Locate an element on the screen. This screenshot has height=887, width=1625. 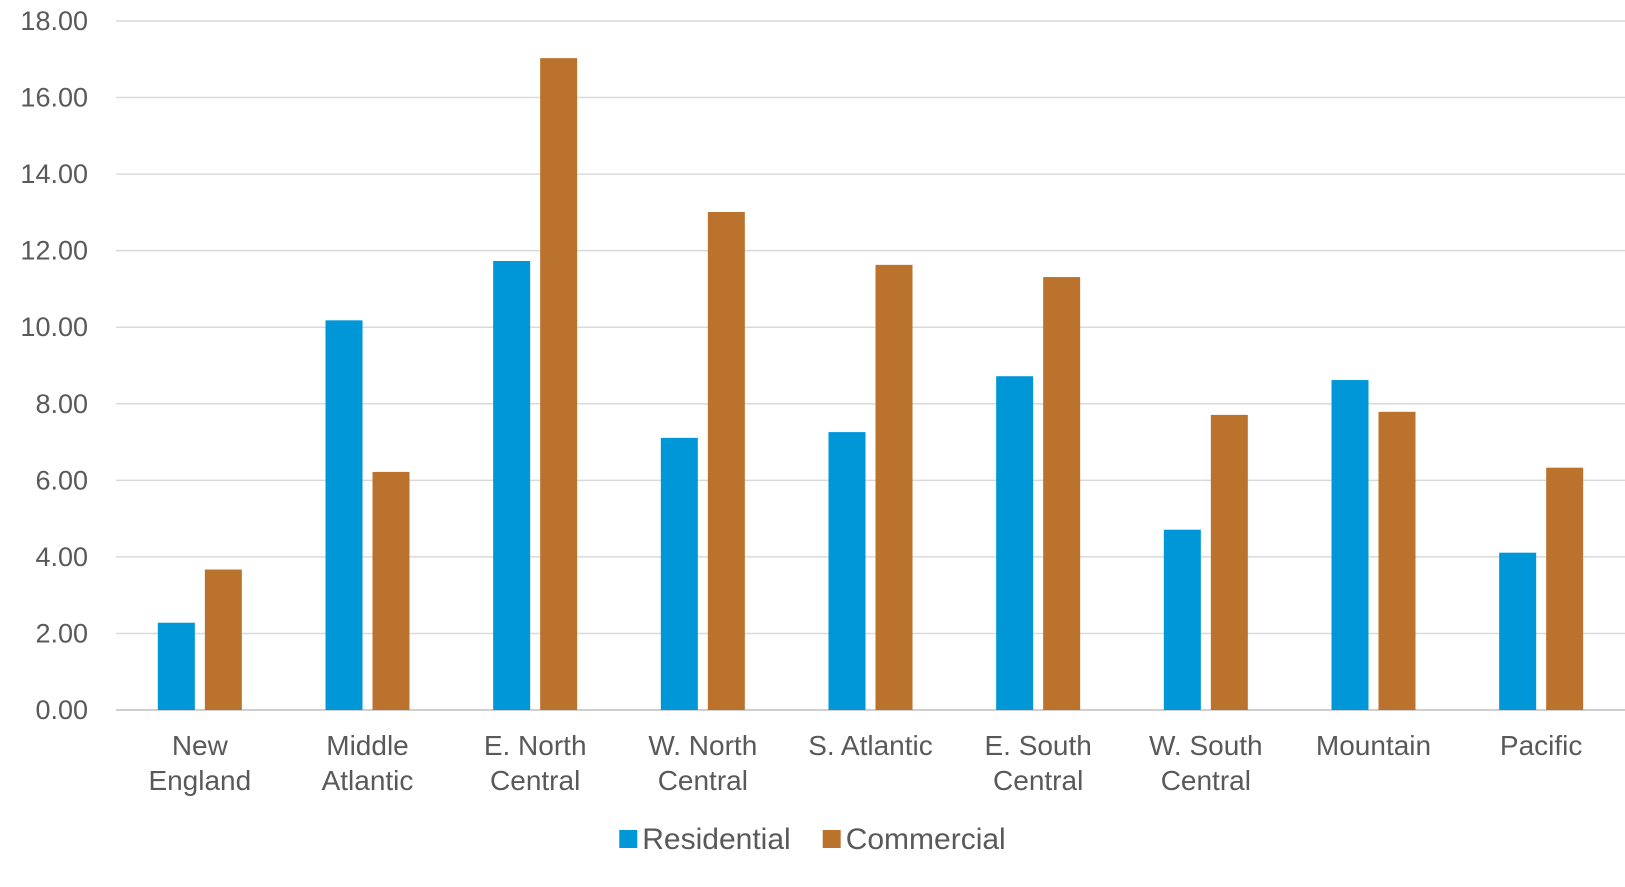
x-tick-label: Pacific is located at coordinates (1541, 745).